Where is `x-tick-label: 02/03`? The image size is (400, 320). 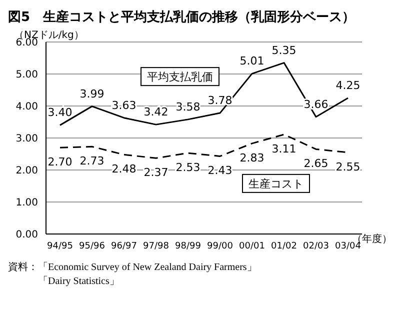 x-tick-label: 02/03 is located at coordinates (316, 246).